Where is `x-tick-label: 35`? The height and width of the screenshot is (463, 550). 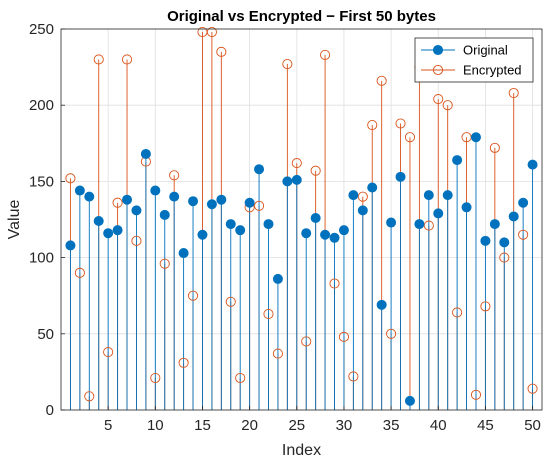
x-tick-label: 35 is located at coordinates (391, 425).